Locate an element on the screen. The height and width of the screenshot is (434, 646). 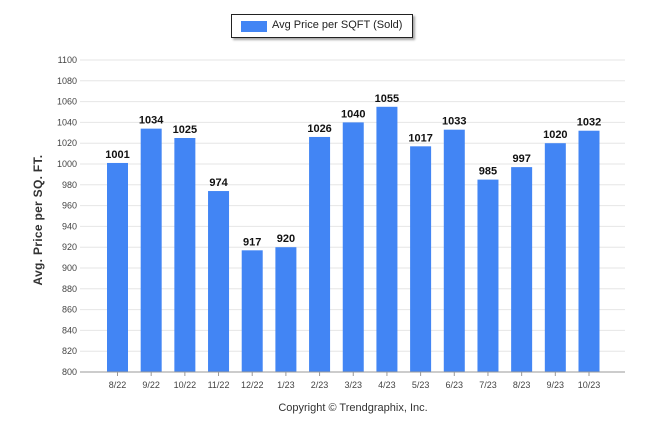
x-tick-label: 5/23 is located at coordinates (421, 385).